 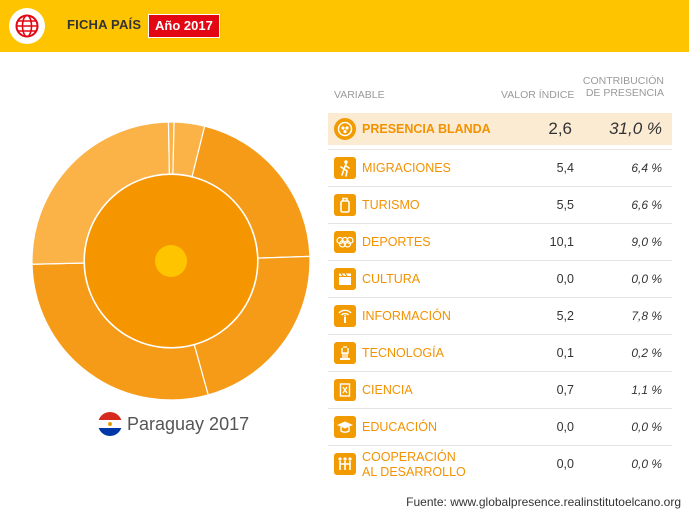 What do you see at coordinates (500, 389) in the screenshot?
I see `table-row-ciencia: CIENCIA 0,7 1,1 %` at bounding box center [500, 389].